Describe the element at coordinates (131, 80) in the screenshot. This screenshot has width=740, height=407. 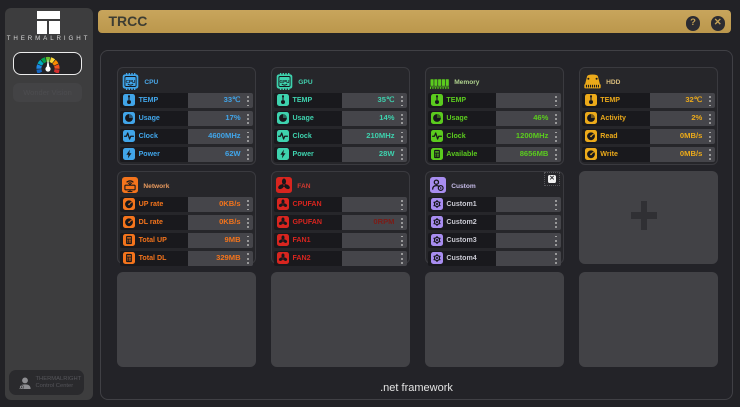
I see `svg-text: CPU` at that location.